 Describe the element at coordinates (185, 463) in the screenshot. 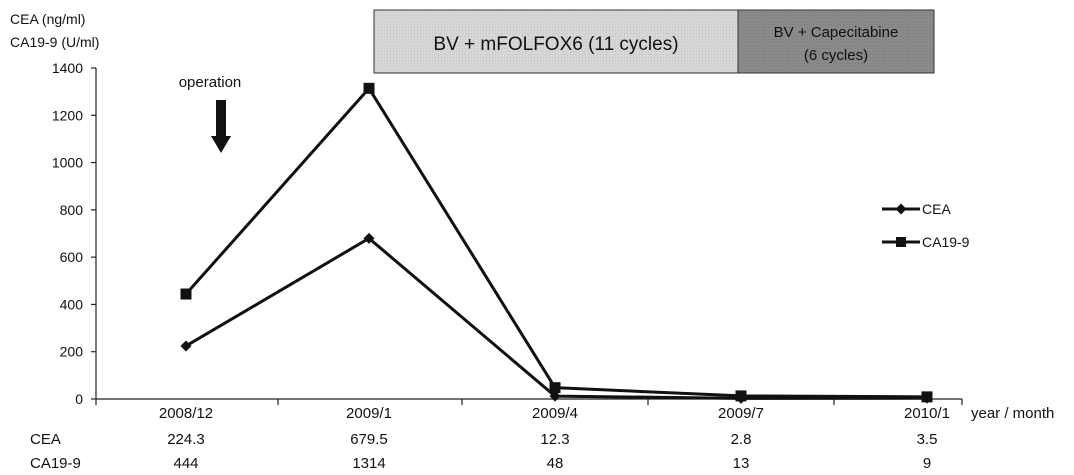

I see `table-cell: 444` at that location.